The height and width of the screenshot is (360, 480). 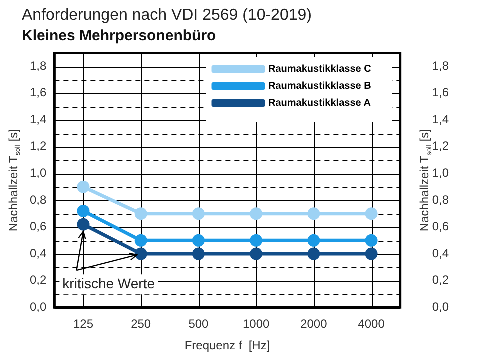 I want to click on y2-tick-label: 0,6, so click(x=441, y=227).